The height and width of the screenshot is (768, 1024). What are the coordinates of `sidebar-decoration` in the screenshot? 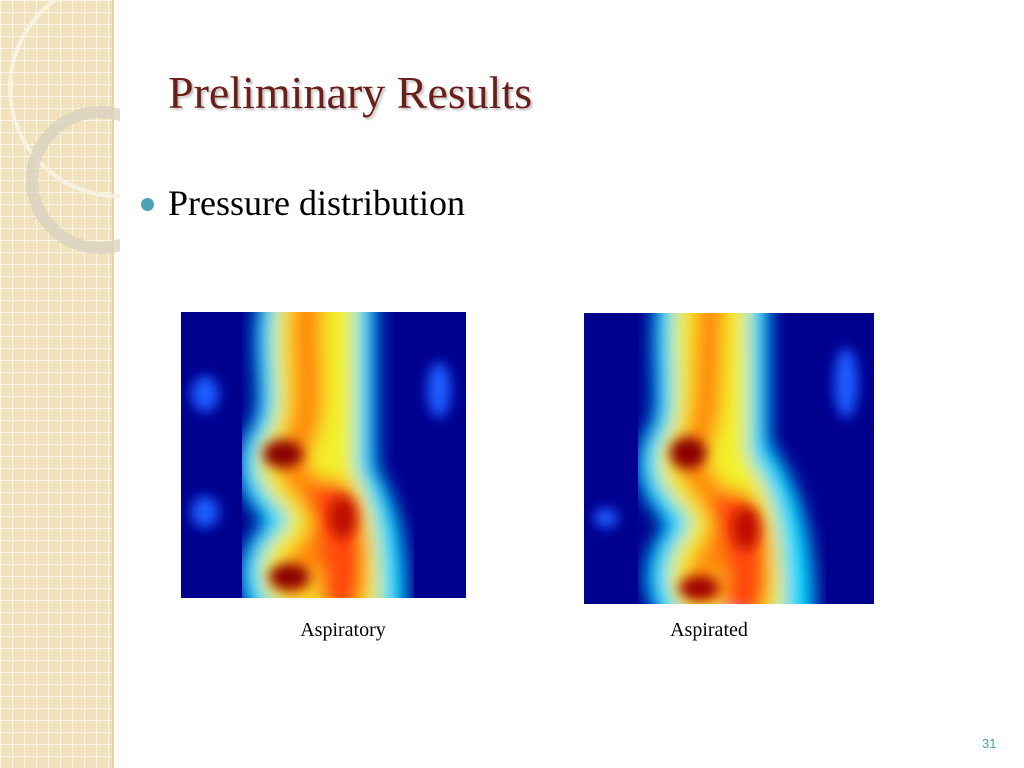 It's located at (60, 384).